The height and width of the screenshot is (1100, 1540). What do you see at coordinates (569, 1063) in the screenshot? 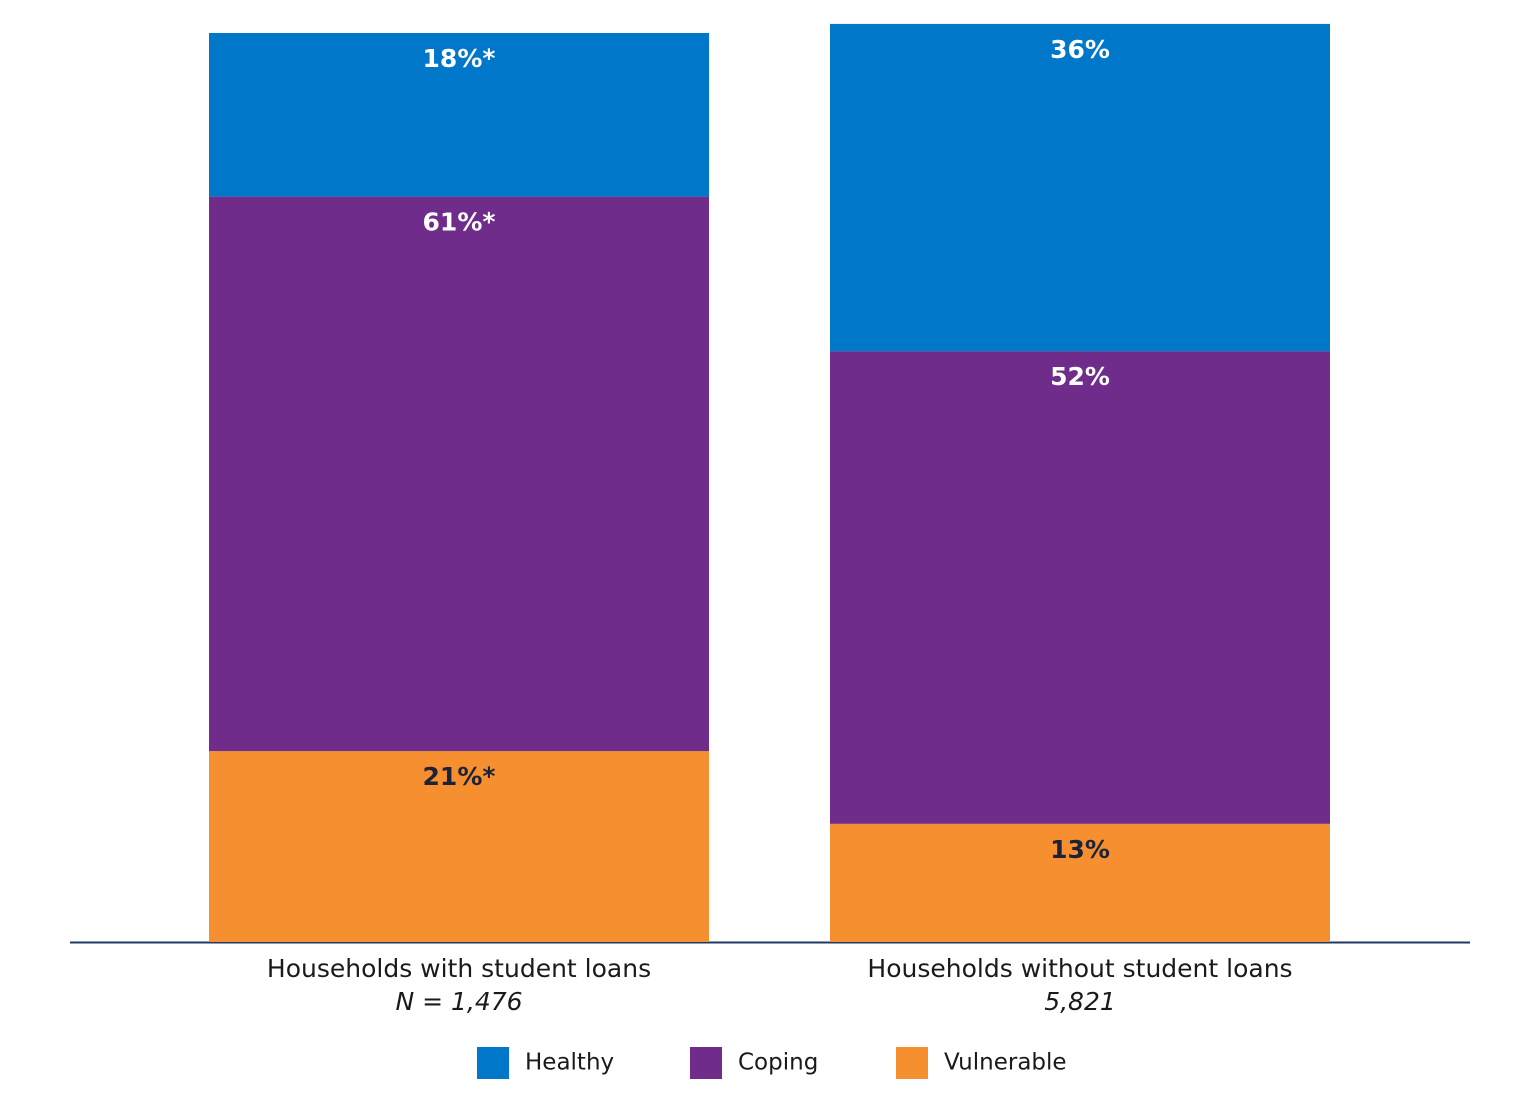
I see `legend-label: Healthy` at bounding box center [569, 1063].